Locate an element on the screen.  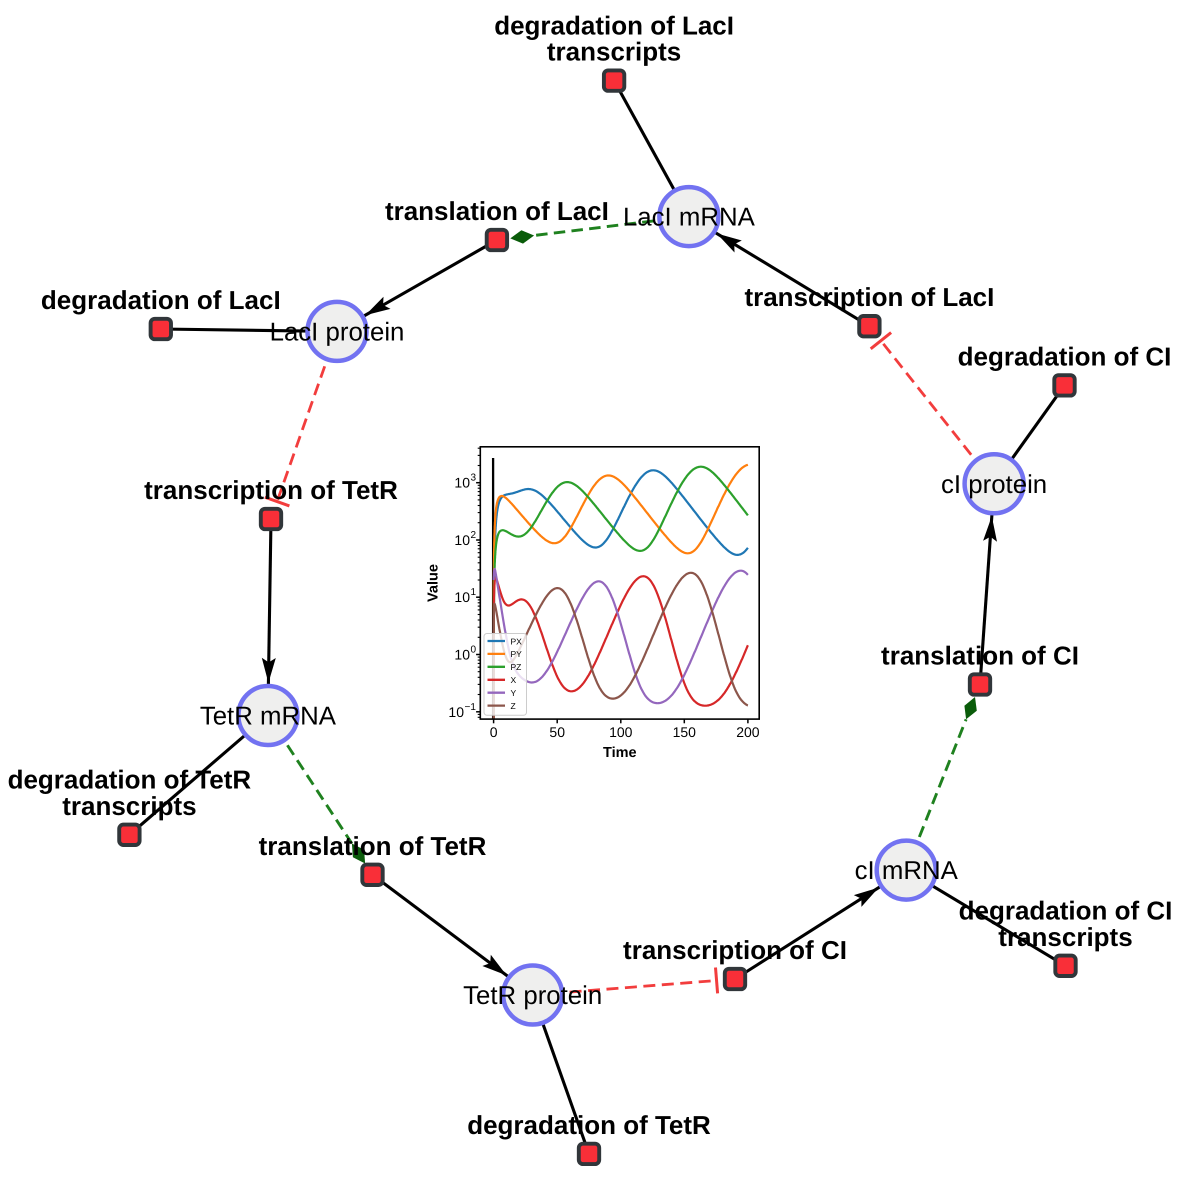
svg-text: TetR protein is located at coordinates (532, 996).